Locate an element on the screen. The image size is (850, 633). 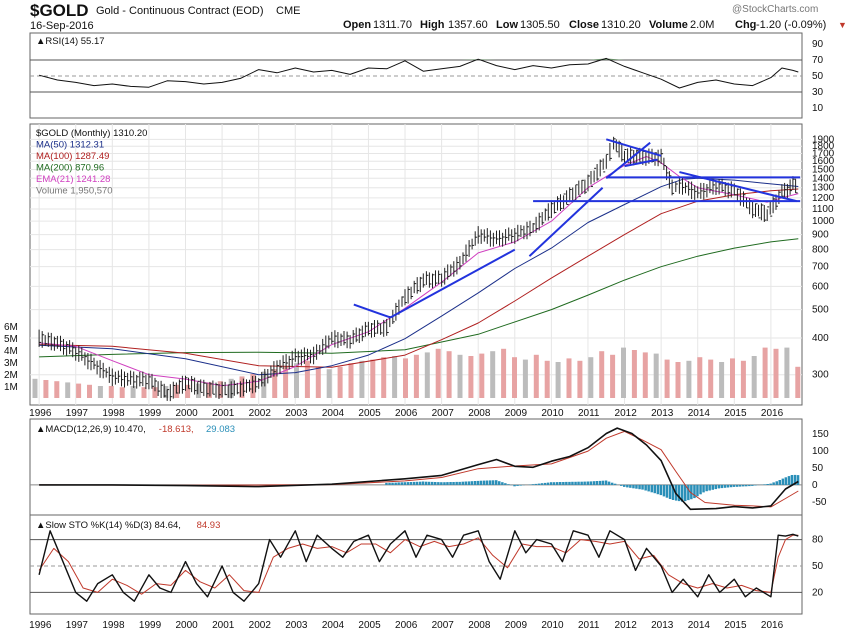
macd-ytick-100: 100 is located at coordinates (820, 451).